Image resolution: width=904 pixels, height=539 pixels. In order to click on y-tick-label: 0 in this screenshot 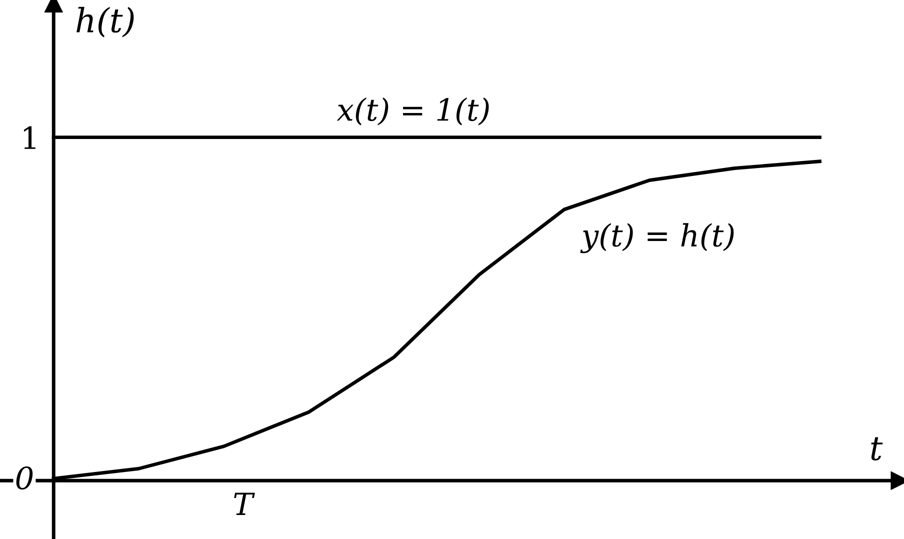, I will do `click(24, 478)`.